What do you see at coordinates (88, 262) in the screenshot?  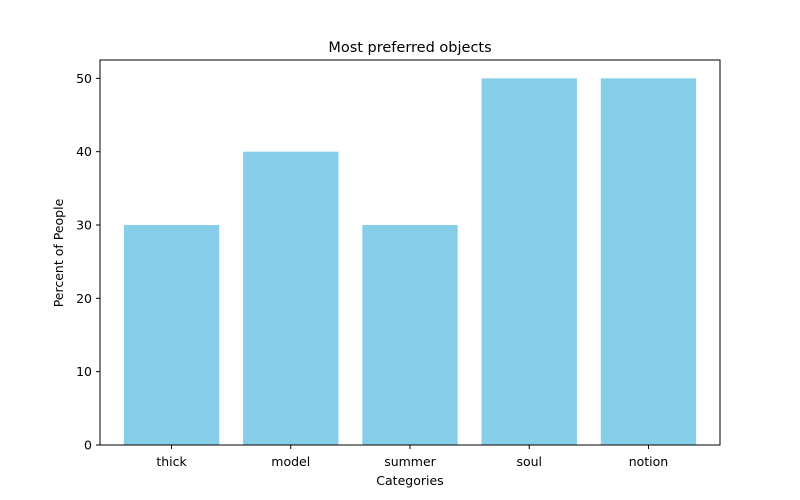 I see `y-axis-ticks: 0 10 20 30 40 50` at bounding box center [88, 262].